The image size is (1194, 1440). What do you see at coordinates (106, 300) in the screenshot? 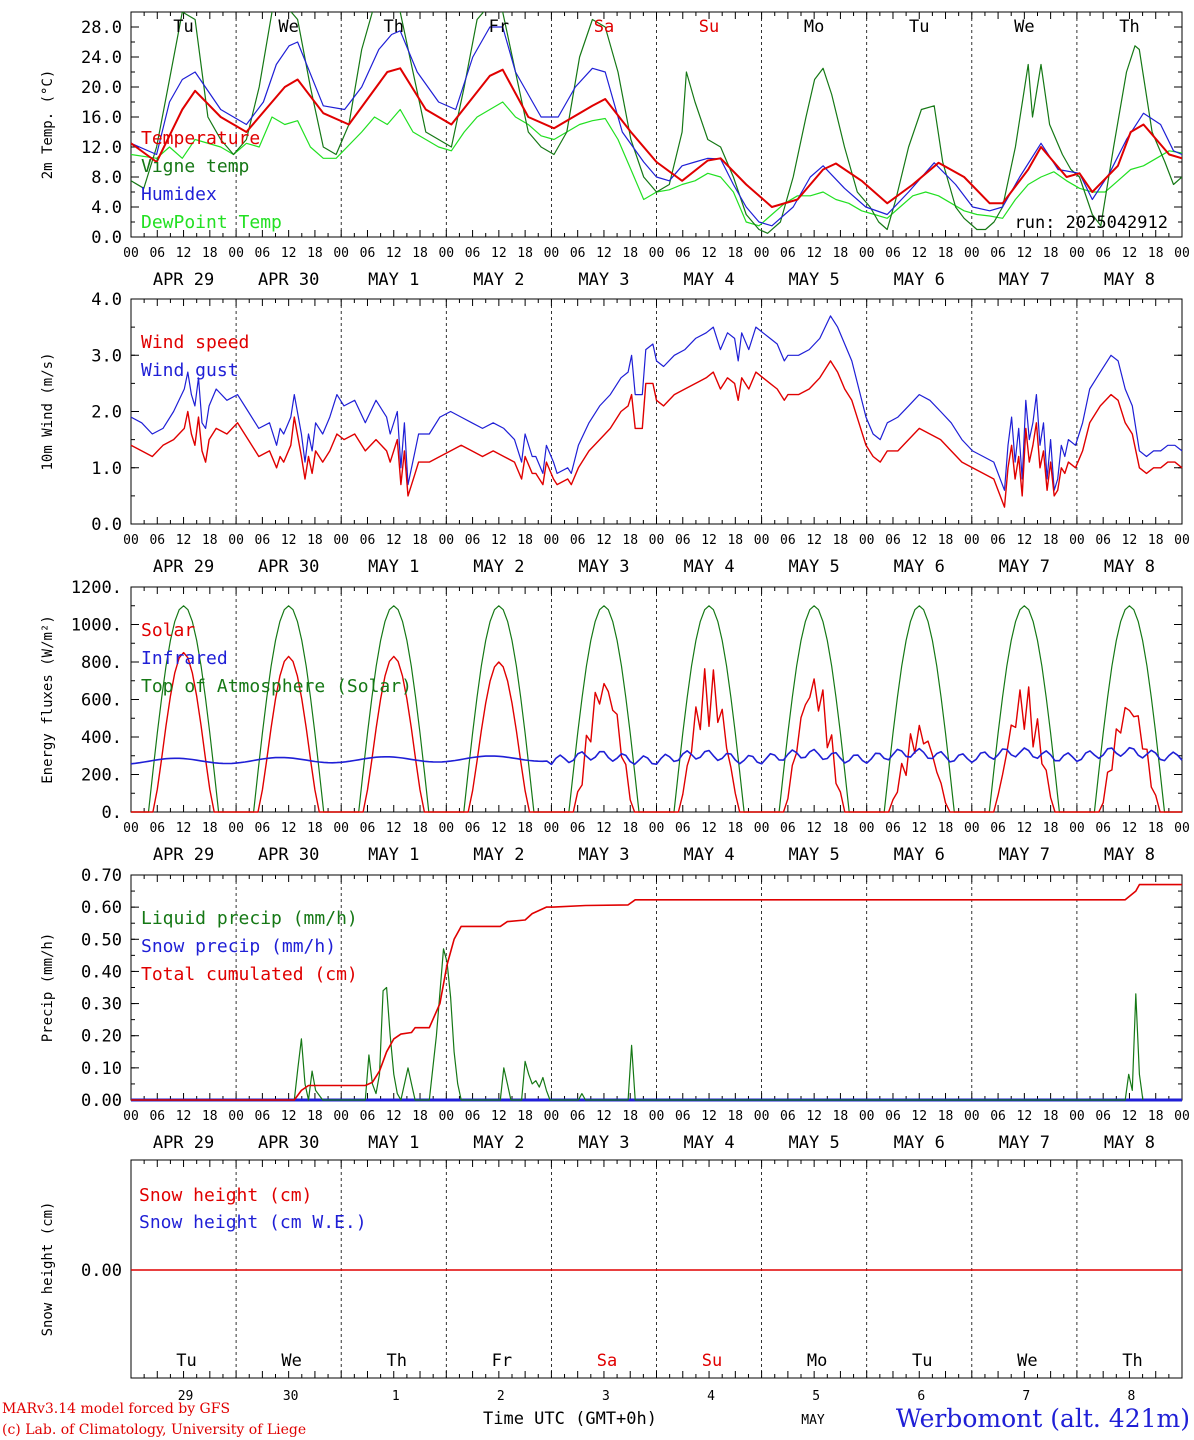
I see `y-tick-label: 4.0` at bounding box center [106, 300].